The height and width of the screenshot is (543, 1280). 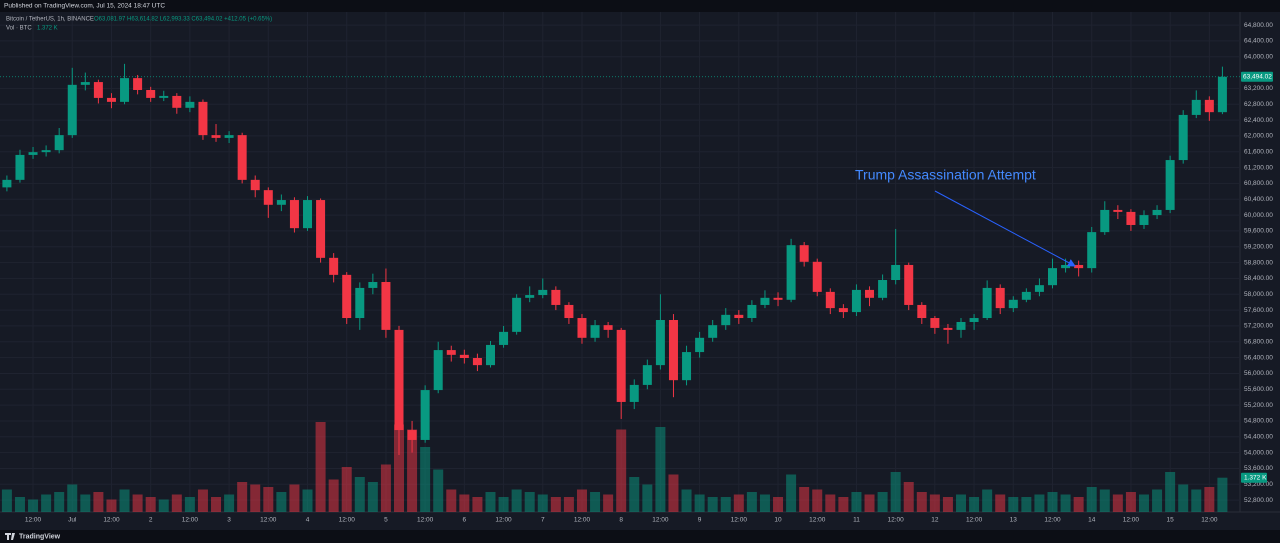 I want to click on y-tick-label: 64,000.00, so click(x=1258, y=56).